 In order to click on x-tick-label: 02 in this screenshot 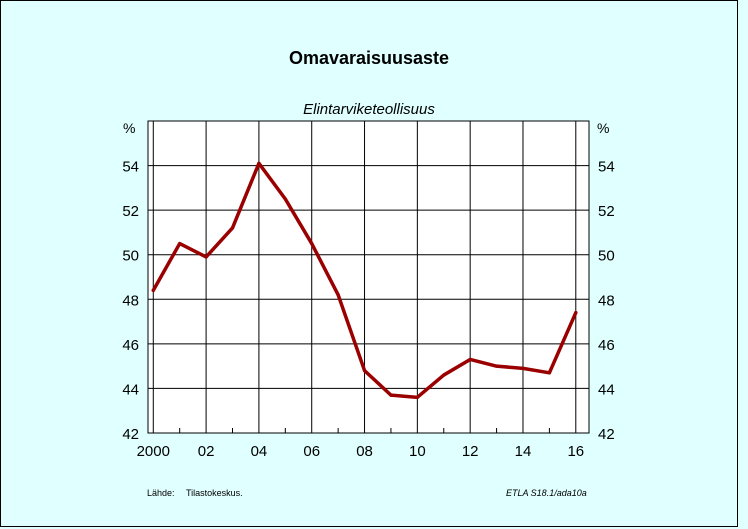, I will do `click(206, 451)`.